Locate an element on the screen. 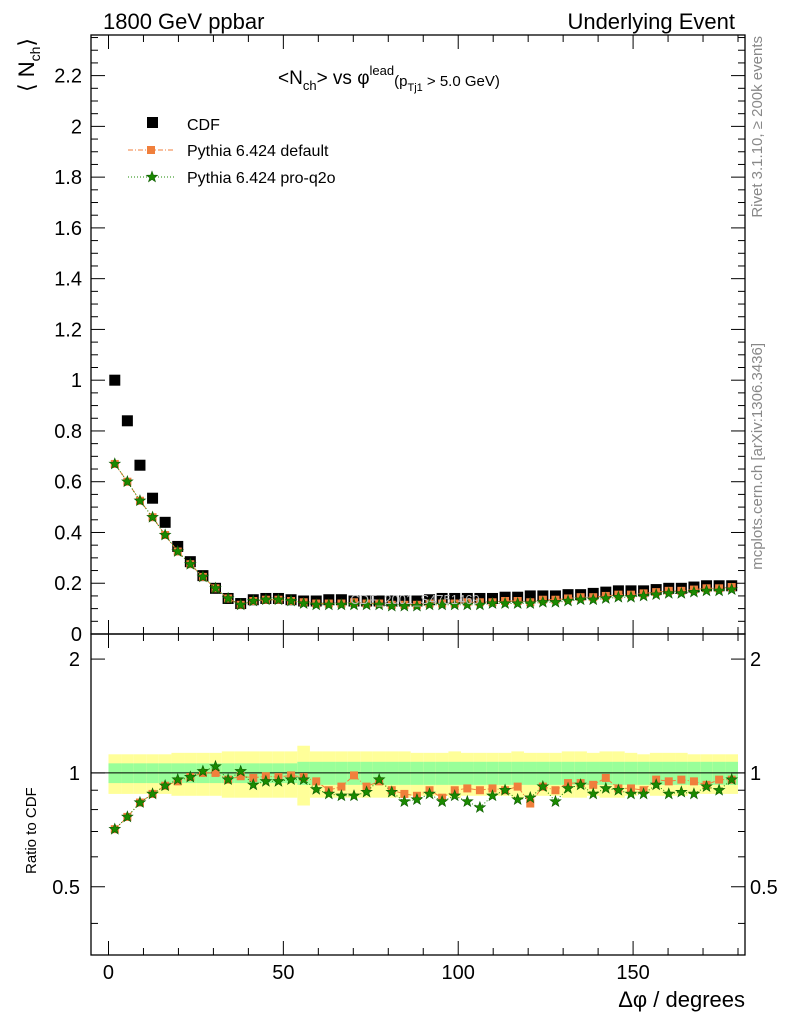  legend-label-cdf: CDF is located at coordinates (203, 125).